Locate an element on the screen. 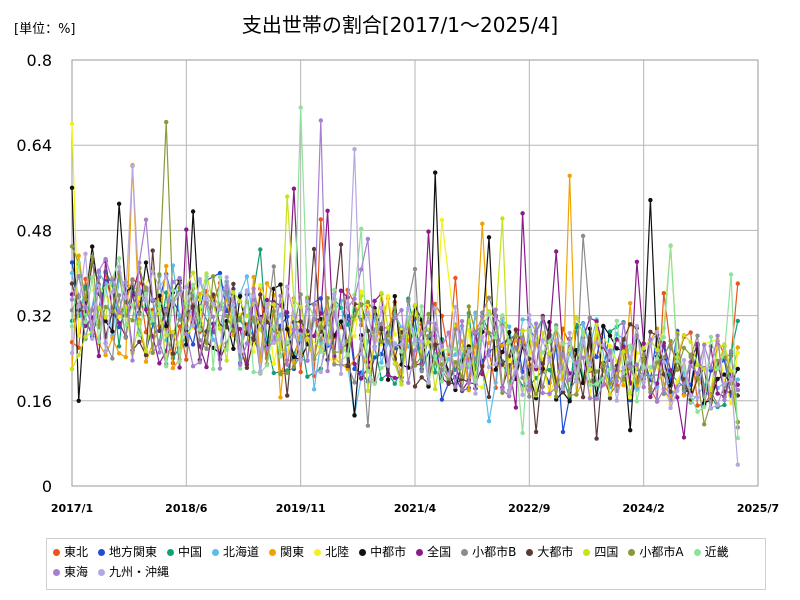 The image size is (800, 600). x-tick-label: 2022/9 is located at coordinates (529, 508).